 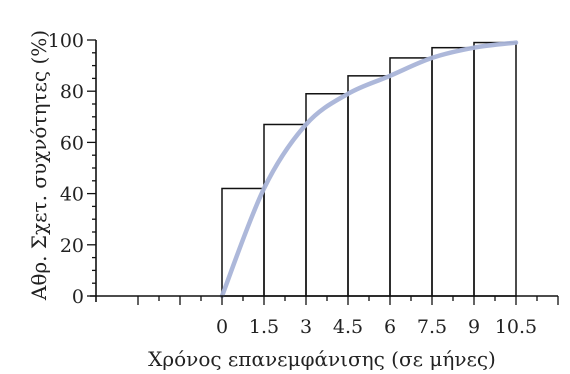 What do you see at coordinates (474, 327) in the screenshot?
I see `x-tick-label: 9` at bounding box center [474, 327].